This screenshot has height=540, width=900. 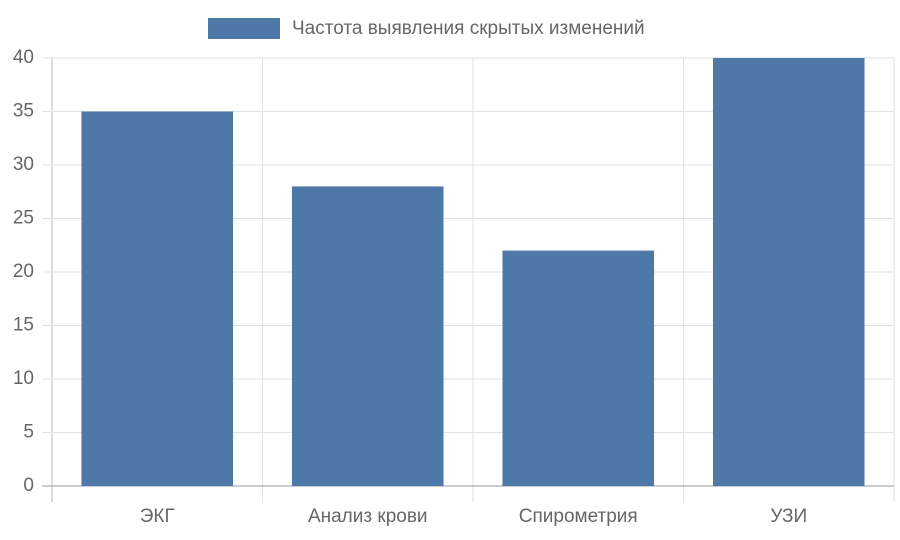 I want to click on legend-swatch, so click(x=244, y=28).